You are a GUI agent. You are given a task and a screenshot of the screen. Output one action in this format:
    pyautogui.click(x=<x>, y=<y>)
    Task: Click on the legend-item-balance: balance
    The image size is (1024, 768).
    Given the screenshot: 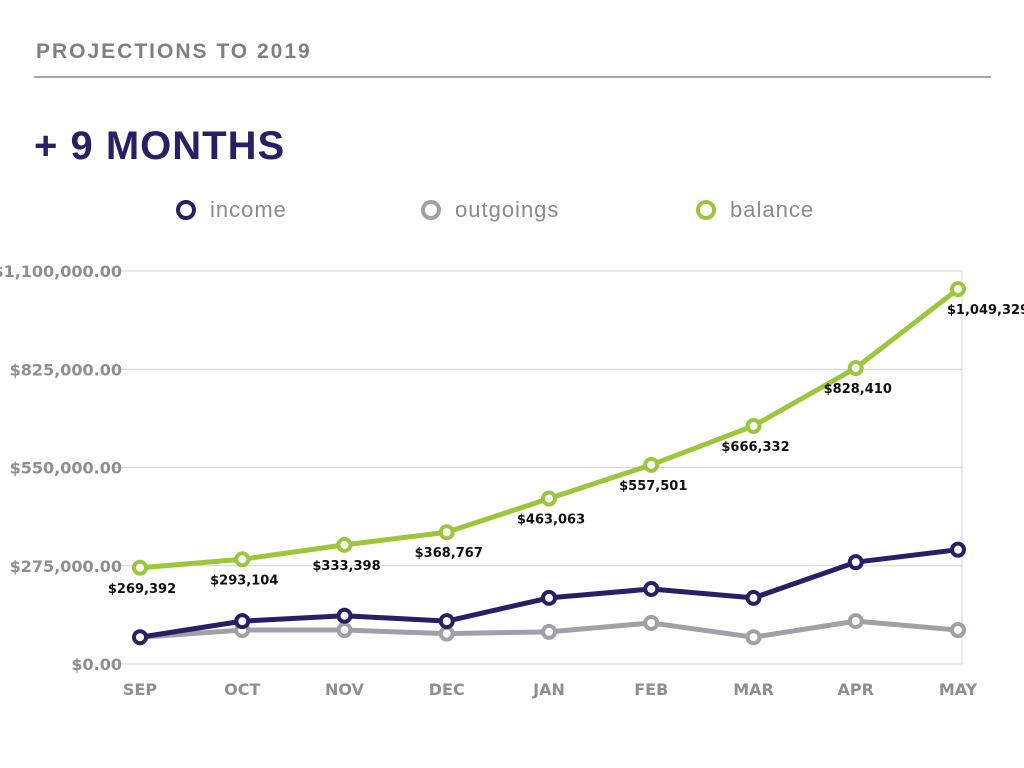 What is the action you would take?
    pyautogui.click(x=755, y=210)
    